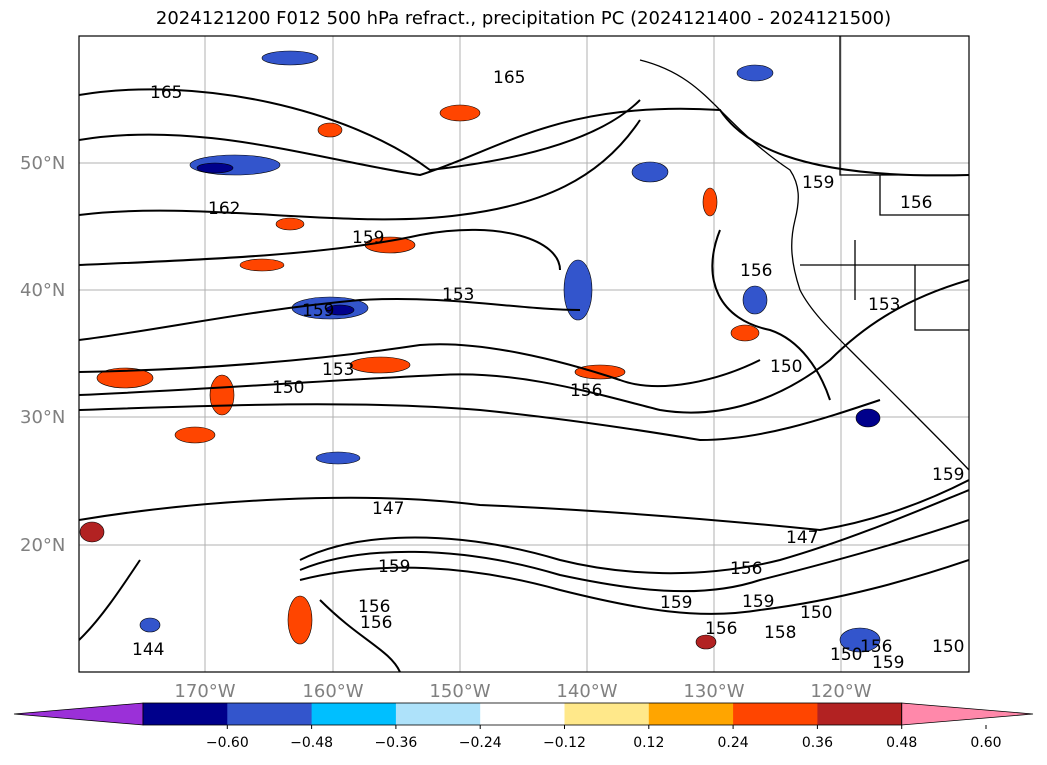 Image resolution: width=1047 pixels, height=765 pixels. What do you see at coordinates (840, 691) in the screenshot?
I see `lon-label: 120°W` at bounding box center [840, 691].